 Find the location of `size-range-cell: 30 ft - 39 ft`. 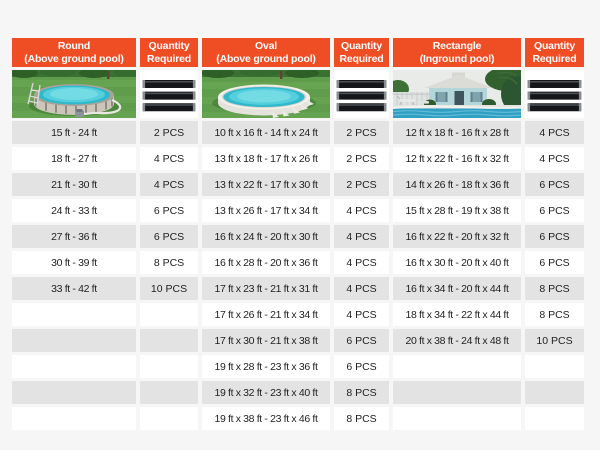

size-range-cell: 30 ft - 39 ft is located at coordinates (74, 262).